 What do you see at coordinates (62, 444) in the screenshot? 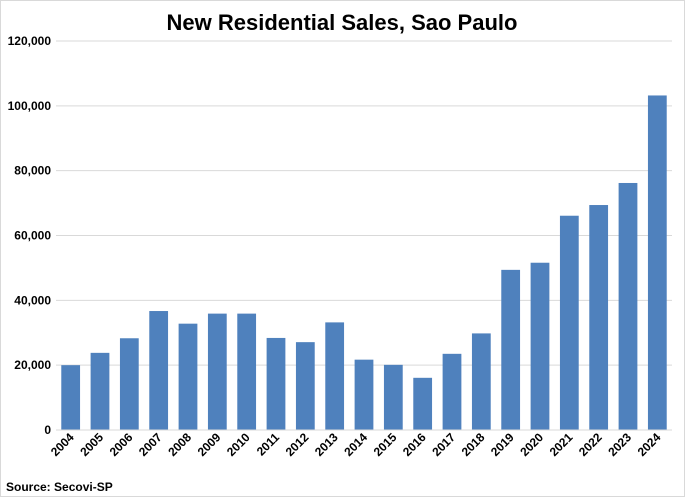
I see `x-tick-label: 2004` at bounding box center [62, 444].